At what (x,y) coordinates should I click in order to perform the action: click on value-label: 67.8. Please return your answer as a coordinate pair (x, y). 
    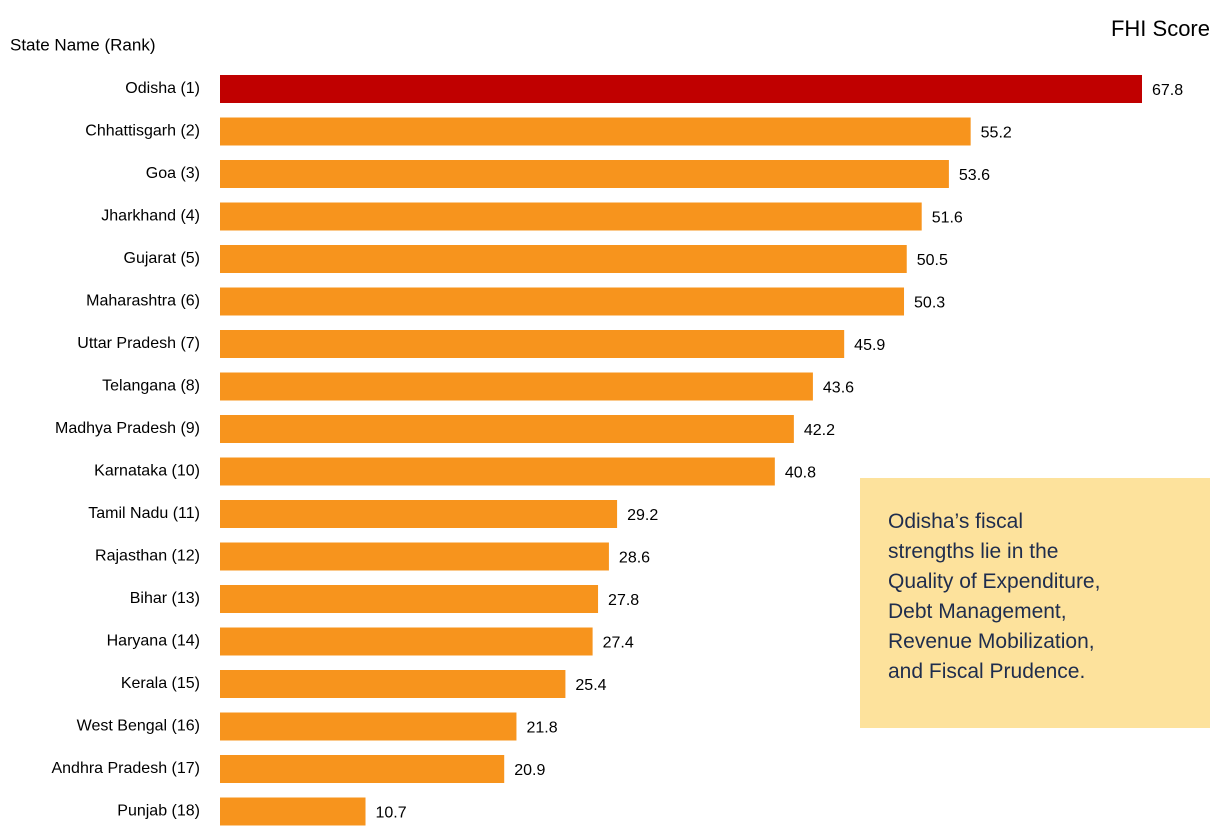
    Looking at the image, I should click on (1167, 90).